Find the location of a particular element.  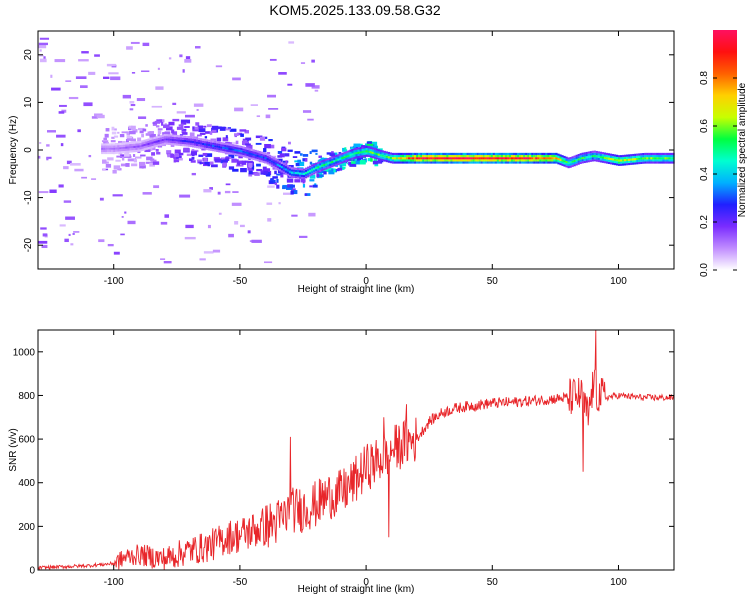

y-tick-label: -20 is located at coordinates (28, 245).